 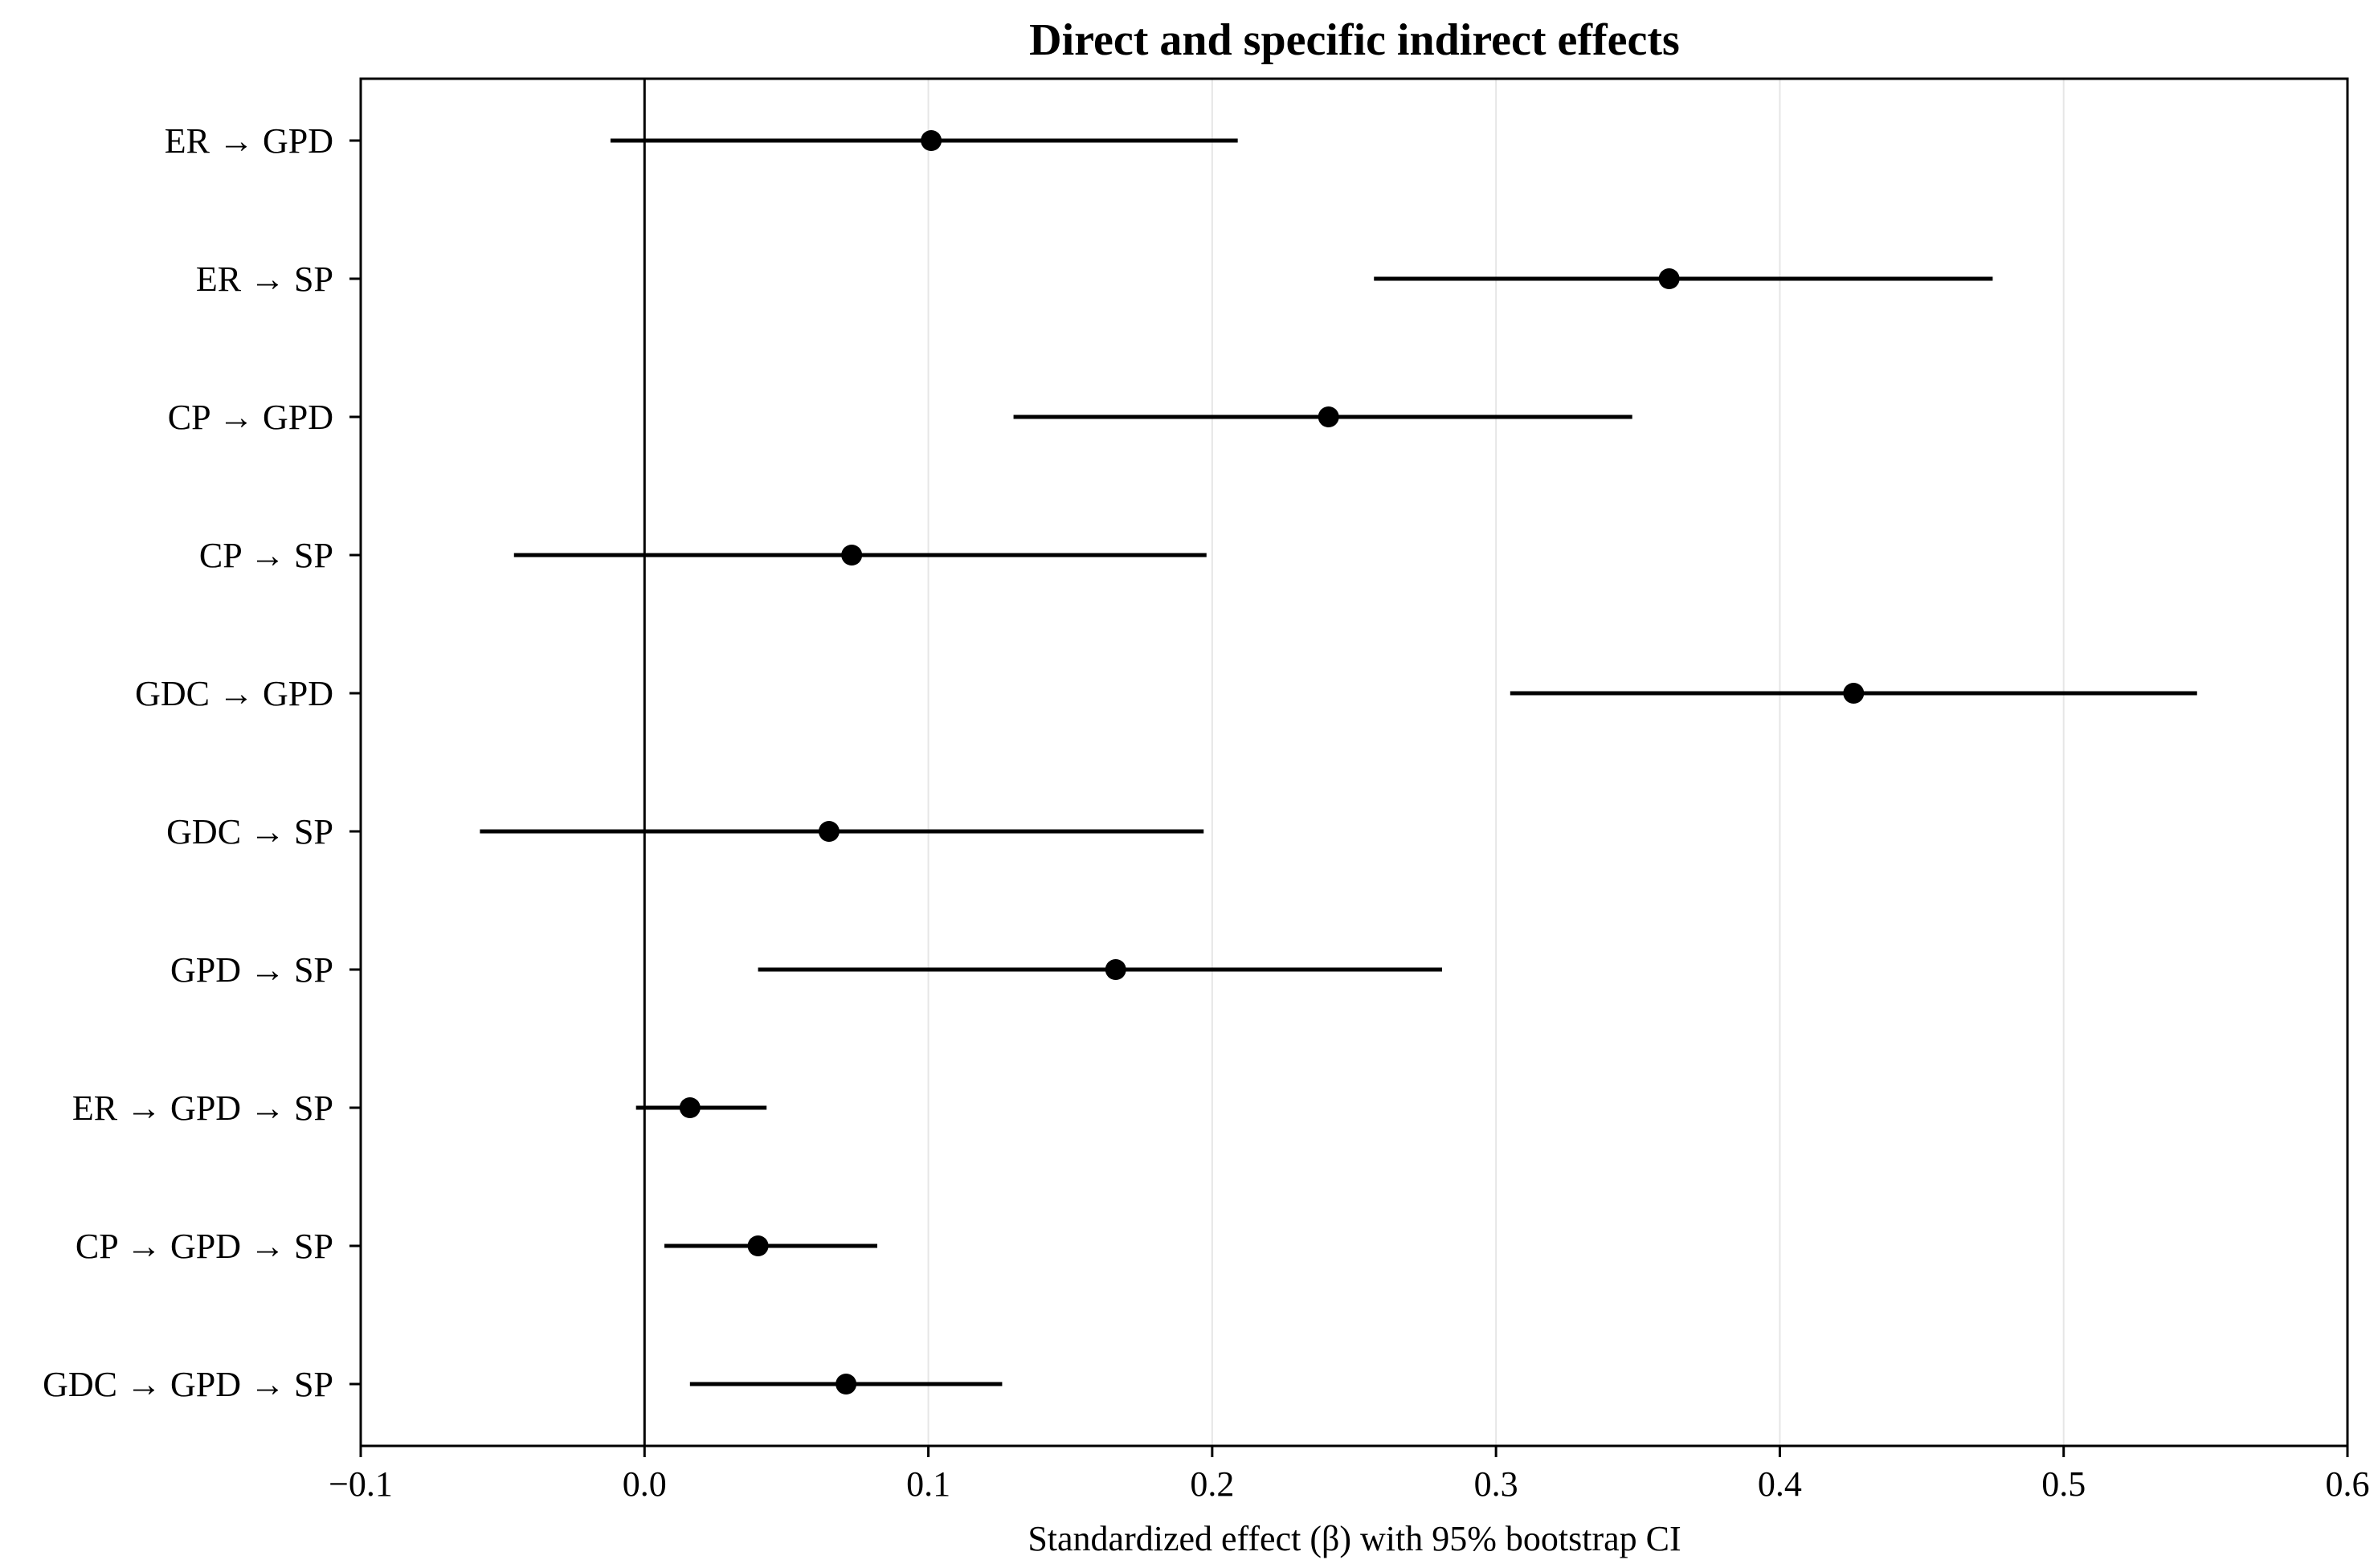 I want to click on x-tick-label: 0.1, so click(x=928, y=1484).